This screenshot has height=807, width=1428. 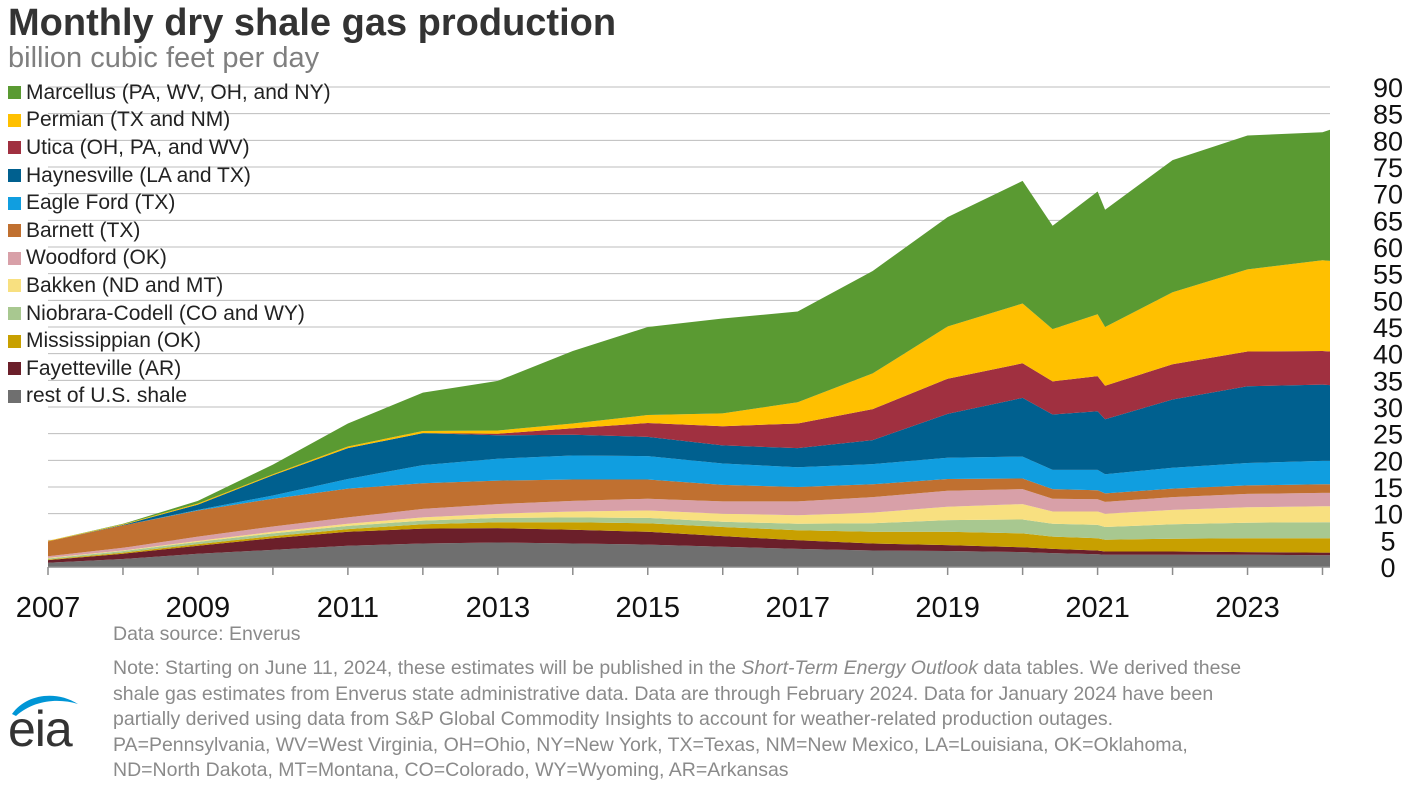 What do you see at coordinates (1387, 541) in the screenshot?
I see `y-tick-label: 5` at bounding box center [1387, 541].